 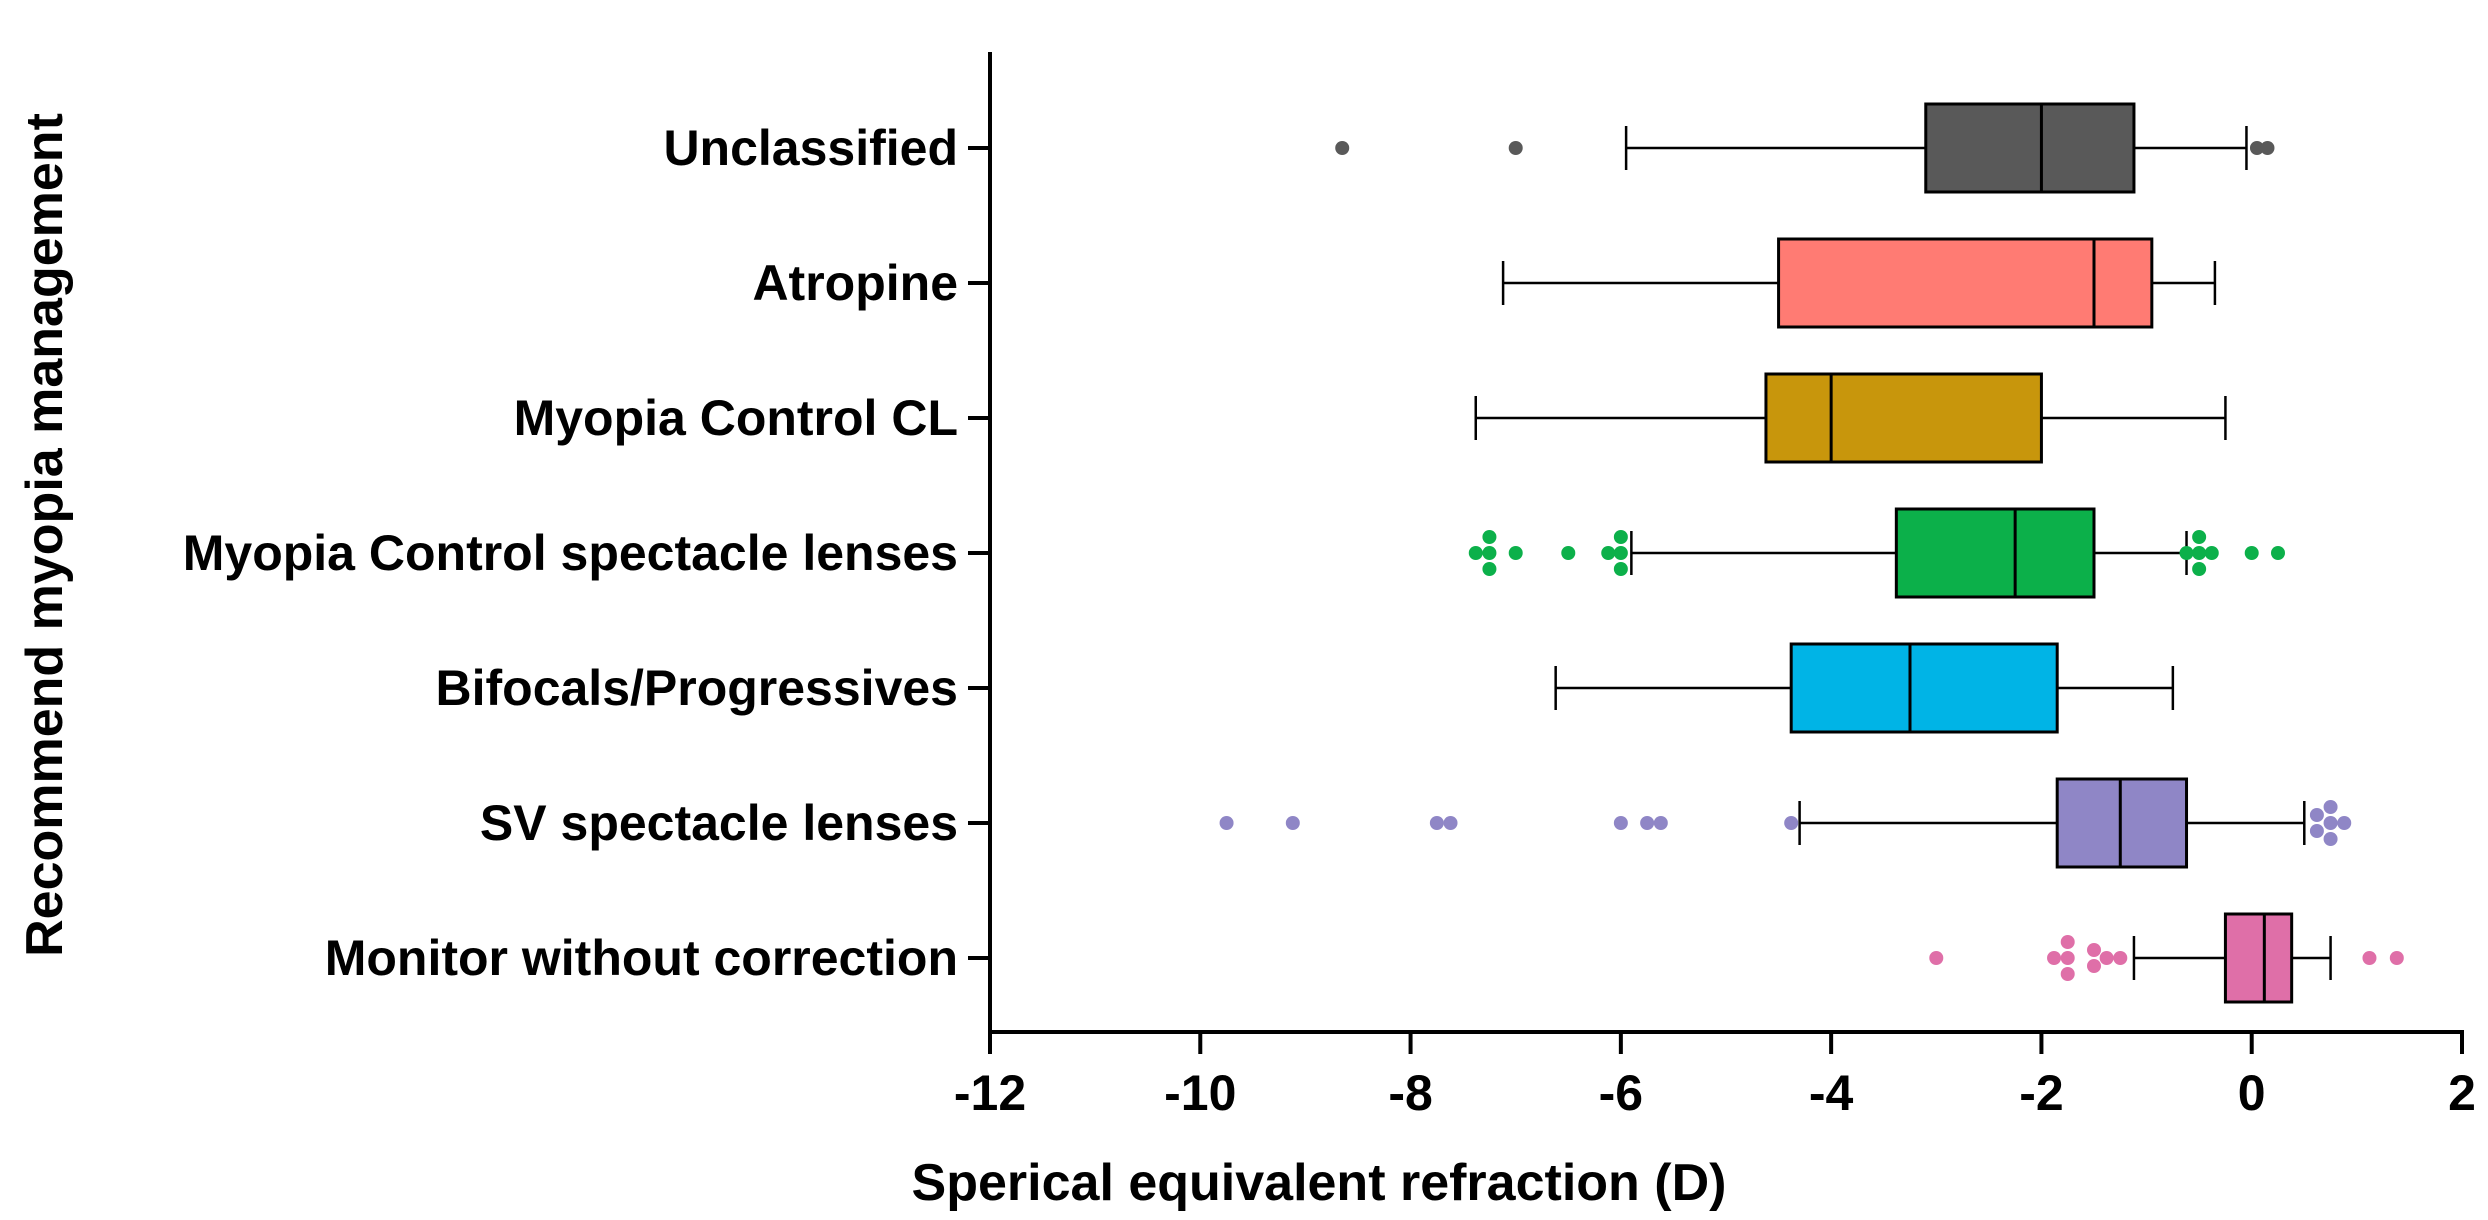 What do you see at coordinates (736, 418) in the screenshot?
I see `category-label: Myopia Control CL` at bounding box center [736, 418].